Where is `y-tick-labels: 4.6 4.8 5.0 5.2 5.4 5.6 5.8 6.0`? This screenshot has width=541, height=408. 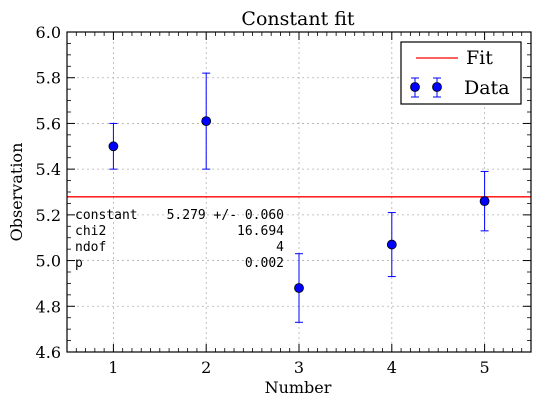 y-tick-labels: 4.6 4.8 5.0 5.2 5.4 5.6 5.8 6.0 is located at coordinates (48, 192).